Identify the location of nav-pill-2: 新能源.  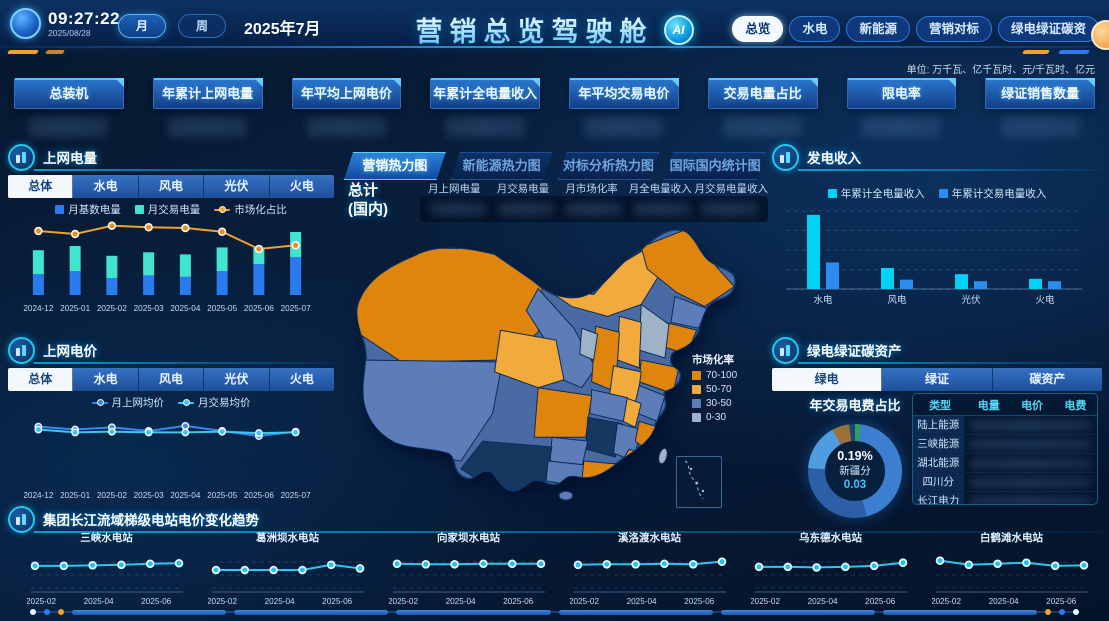
(878, 29).